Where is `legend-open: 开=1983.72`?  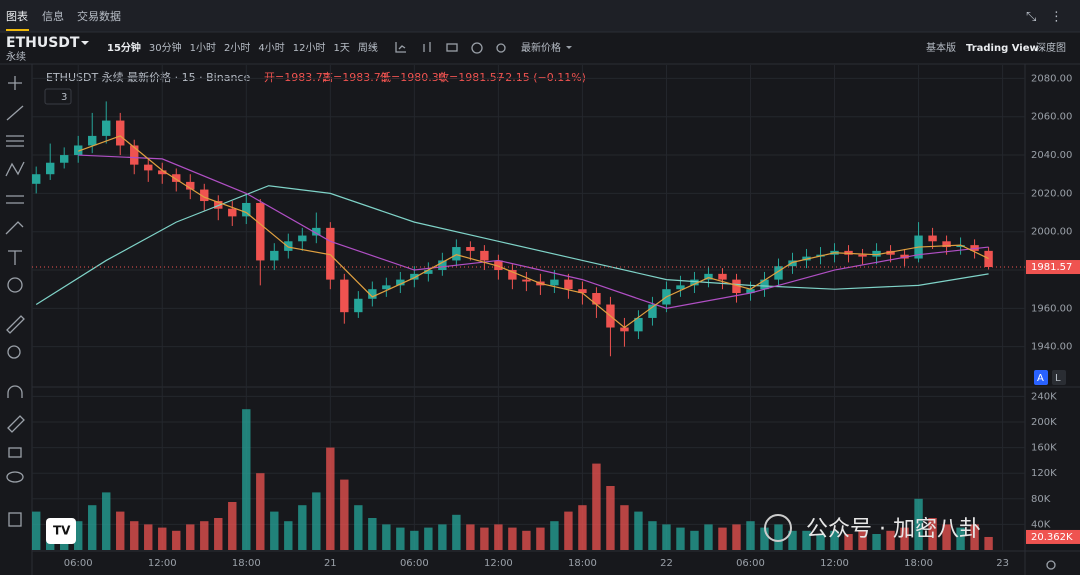
legend-open: 开=1983.72 is located at coordinates (297, 77).